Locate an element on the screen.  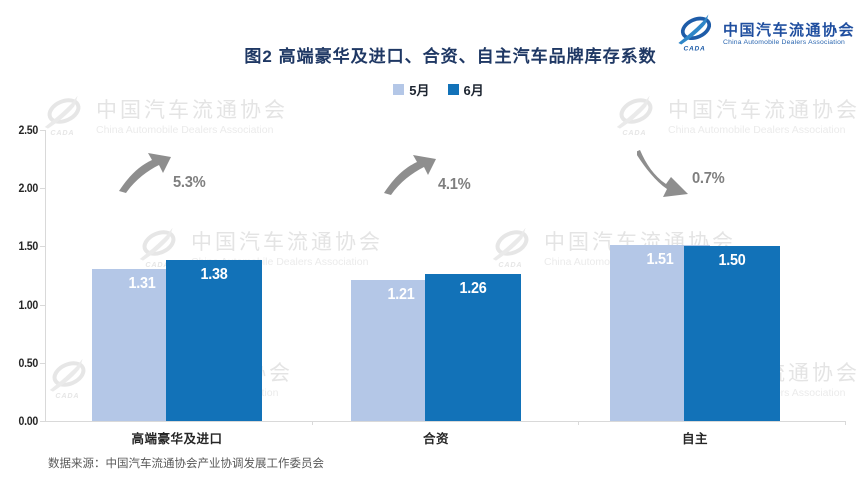
bar-value-june: 1.50 is located at coordinates (732, 261).